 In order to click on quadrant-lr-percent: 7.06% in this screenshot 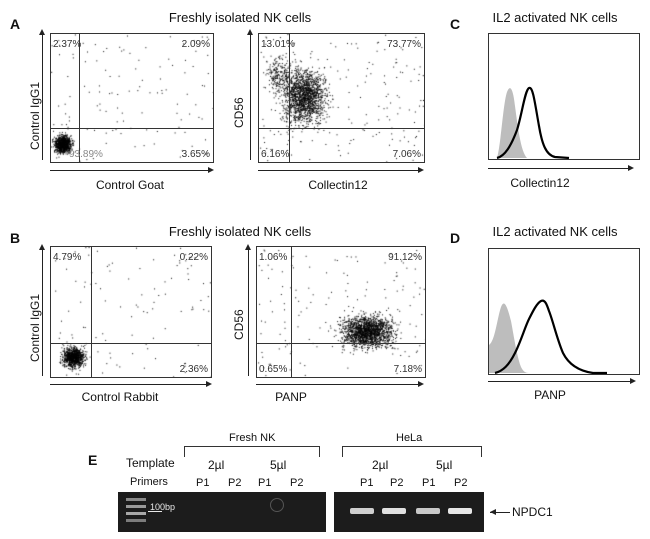, I will do `click(406, 154)`.